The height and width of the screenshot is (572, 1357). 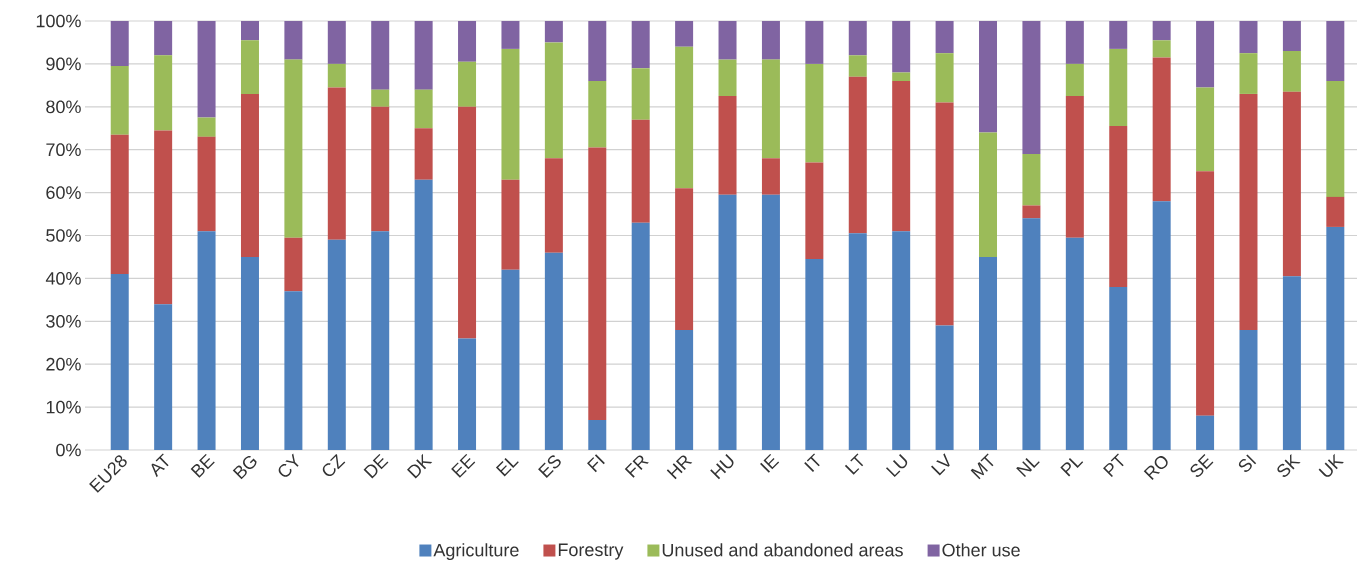 I want to click on x-tick-label: PT, so click(x=1113, y=465).